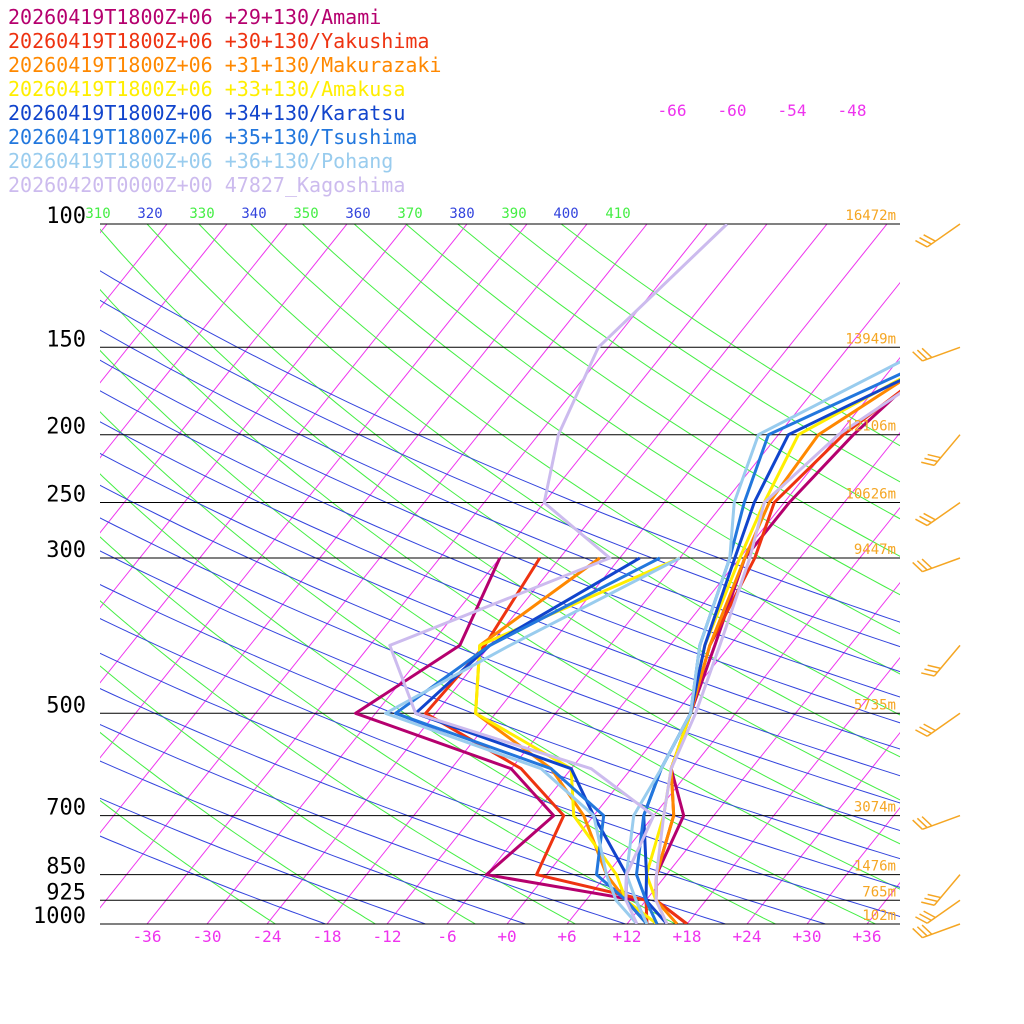 Image resolution: width=1024 pixels, height=1024 pixels. I want to click on theta-tick-label: 360, so click(357, 214).